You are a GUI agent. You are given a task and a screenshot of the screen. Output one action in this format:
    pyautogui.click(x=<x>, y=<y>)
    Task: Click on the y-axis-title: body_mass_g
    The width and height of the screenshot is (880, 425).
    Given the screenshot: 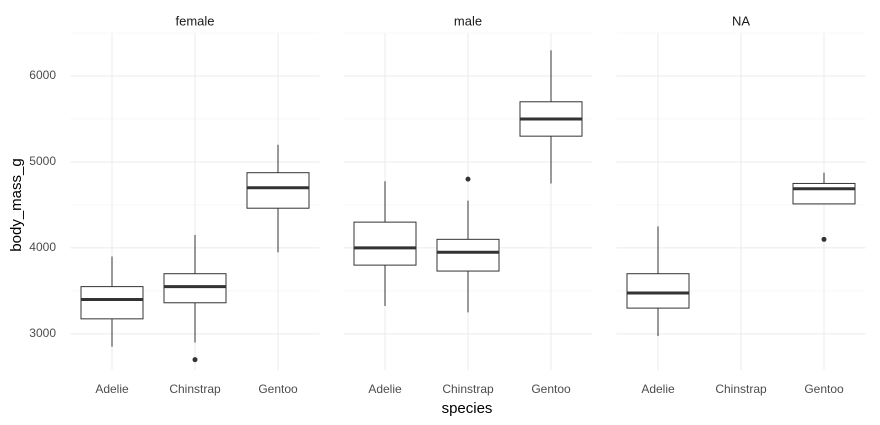 What is the action you would take?
    pyautogui.click(x=16, y=204)
    